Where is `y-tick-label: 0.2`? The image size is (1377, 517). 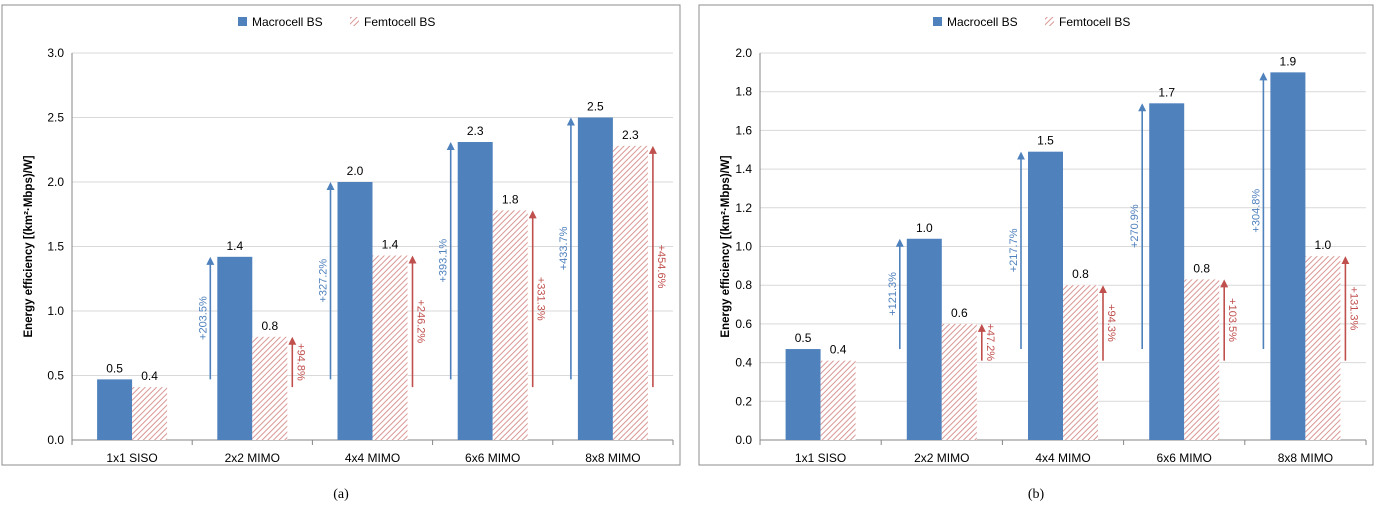 y-tick-label: 0.2 is located at coordinates (743, 401).